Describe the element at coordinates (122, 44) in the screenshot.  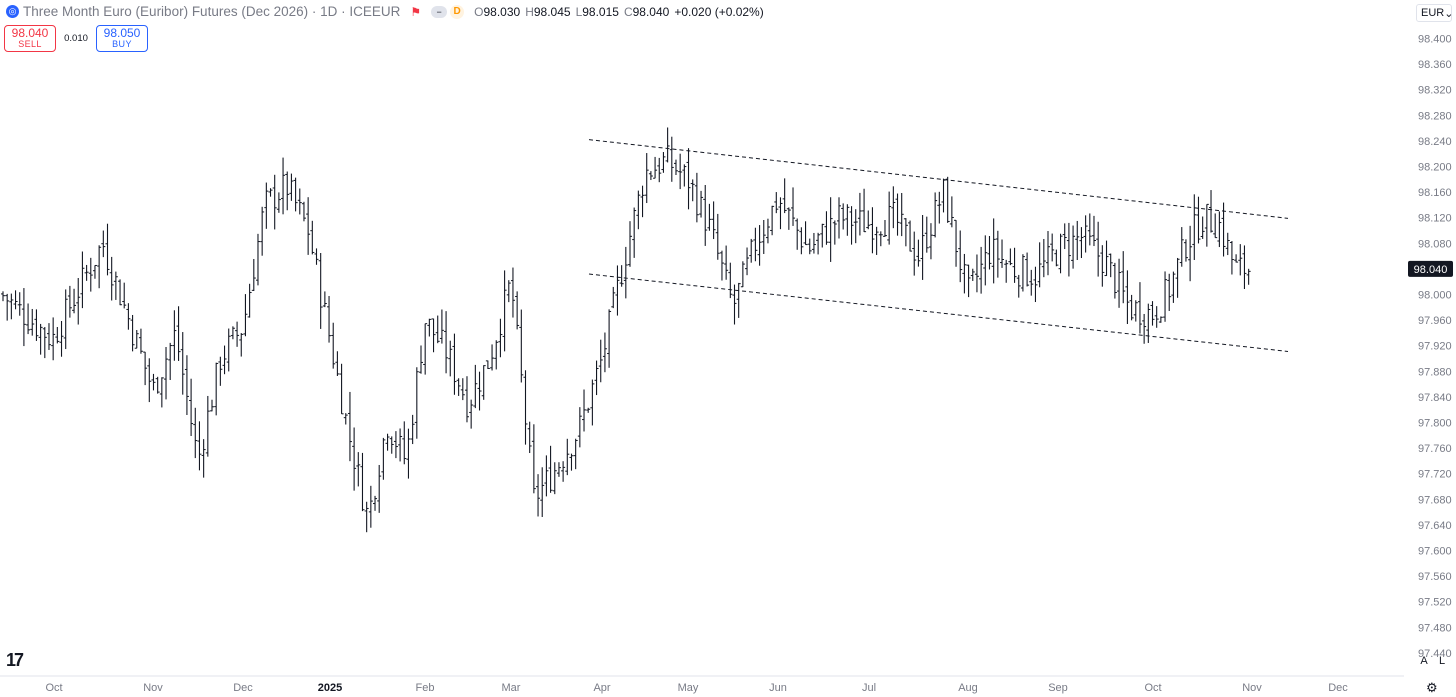
I see `buy-label: BUY` at that location.